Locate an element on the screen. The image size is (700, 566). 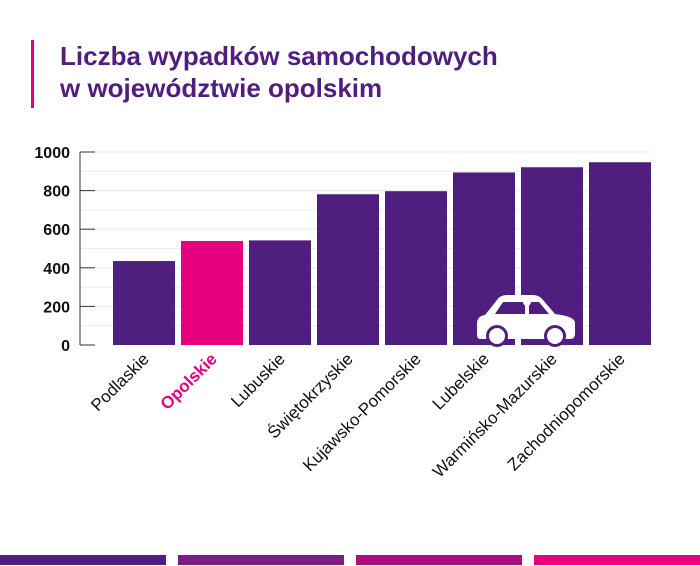
x-tick-label: Warmińsko-Mazurskie is located at coordinates (495, 415).